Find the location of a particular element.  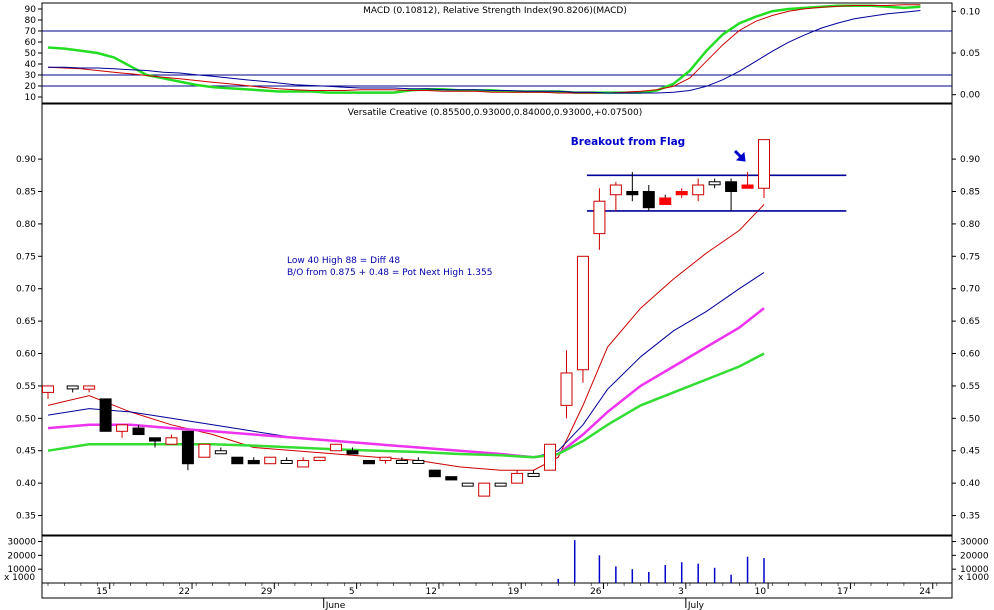

x-axis-date-label: 15 is located at coordinates (101, 592).